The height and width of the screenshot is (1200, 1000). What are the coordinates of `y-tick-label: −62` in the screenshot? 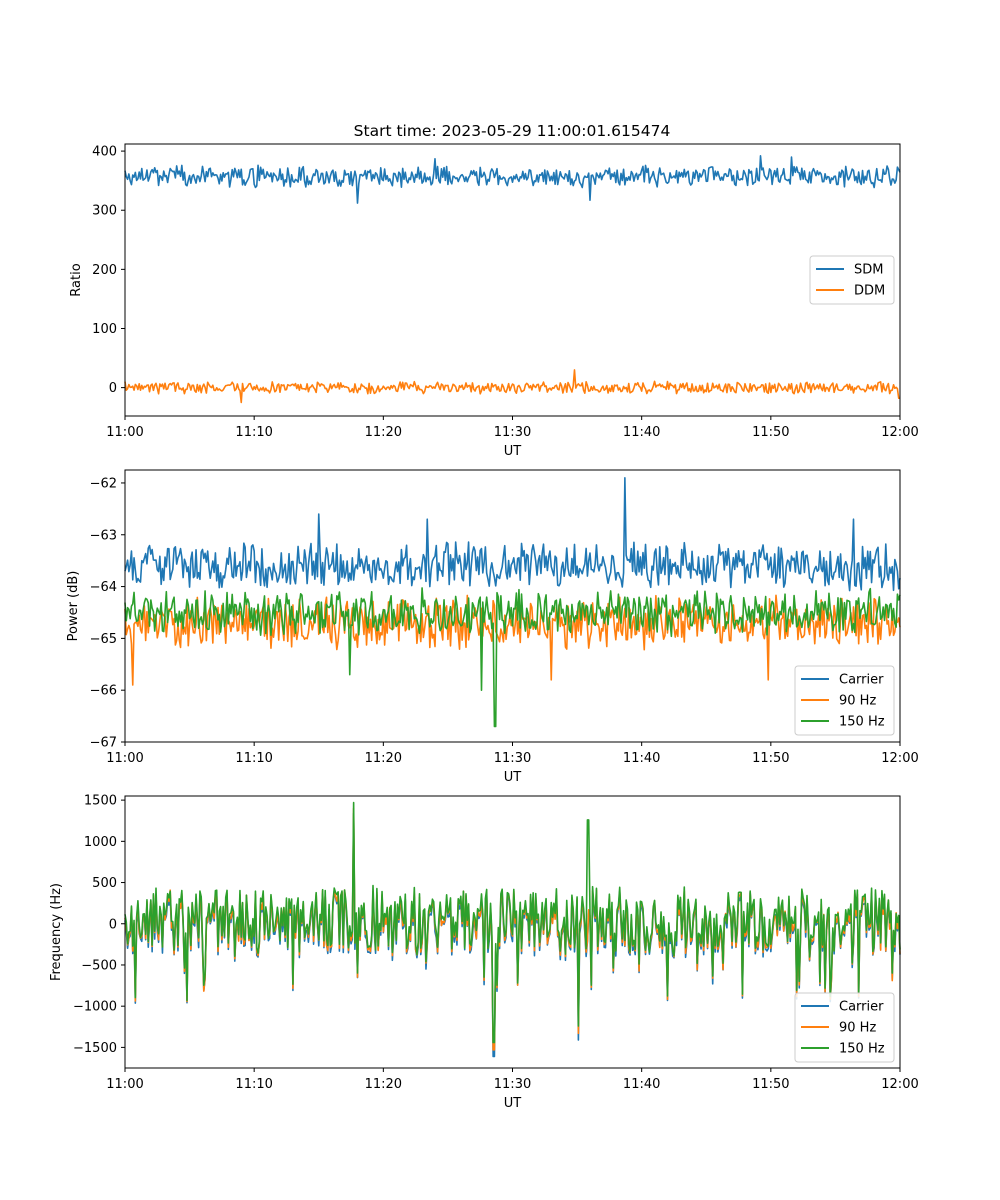 It's located at (103, 483).